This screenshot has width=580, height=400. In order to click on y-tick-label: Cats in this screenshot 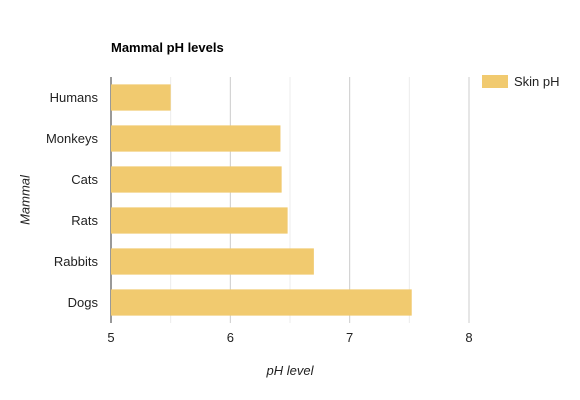, I will do `click(84, 179)`.